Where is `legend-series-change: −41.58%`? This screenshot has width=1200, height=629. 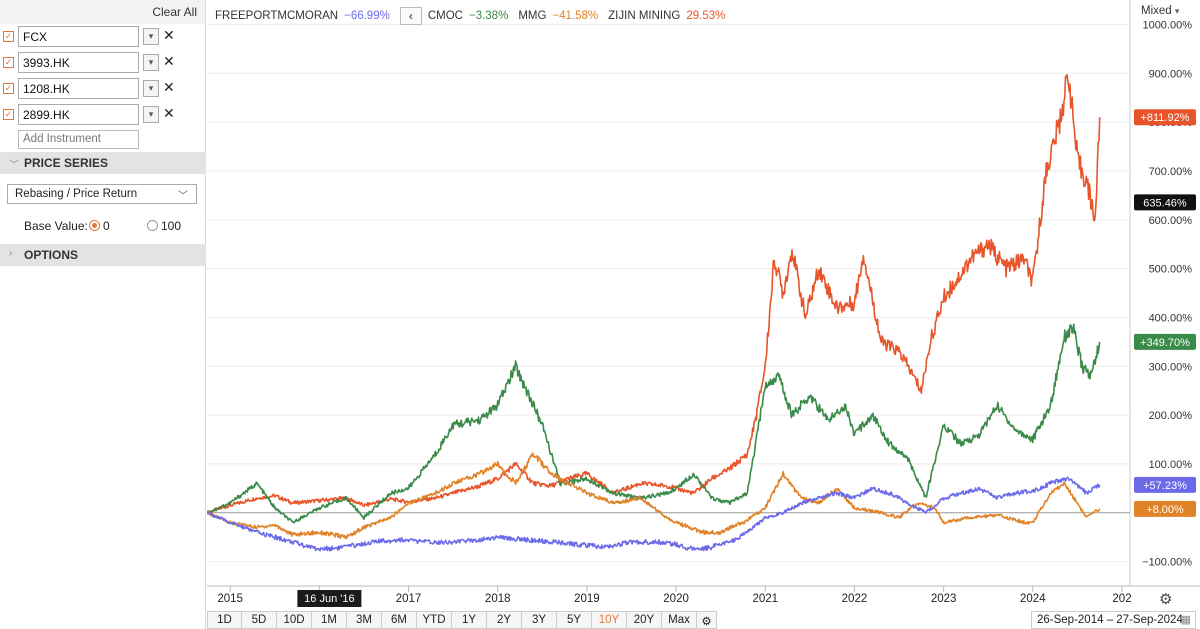 legend-series-change: −41.58% is located at coordinates (575, 16).